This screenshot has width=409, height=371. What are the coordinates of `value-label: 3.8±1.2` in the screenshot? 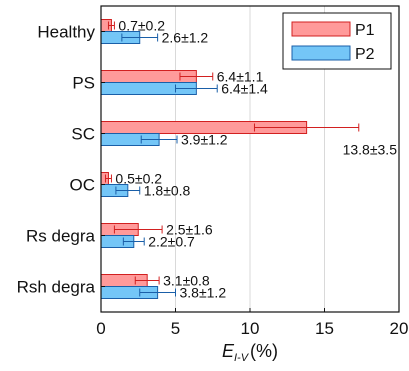 It's located at (203, 293).